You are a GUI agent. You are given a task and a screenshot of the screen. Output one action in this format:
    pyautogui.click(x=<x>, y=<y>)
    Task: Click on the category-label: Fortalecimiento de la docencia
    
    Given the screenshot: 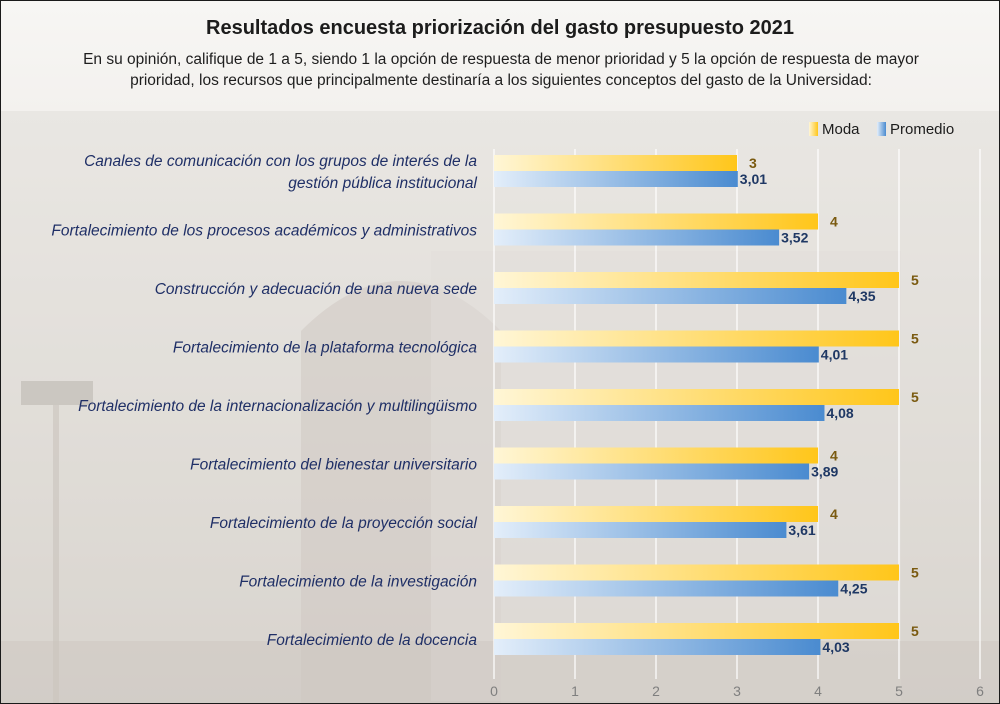 What is the action you would take?
    pyautogui.click(x=372, y=640)
    